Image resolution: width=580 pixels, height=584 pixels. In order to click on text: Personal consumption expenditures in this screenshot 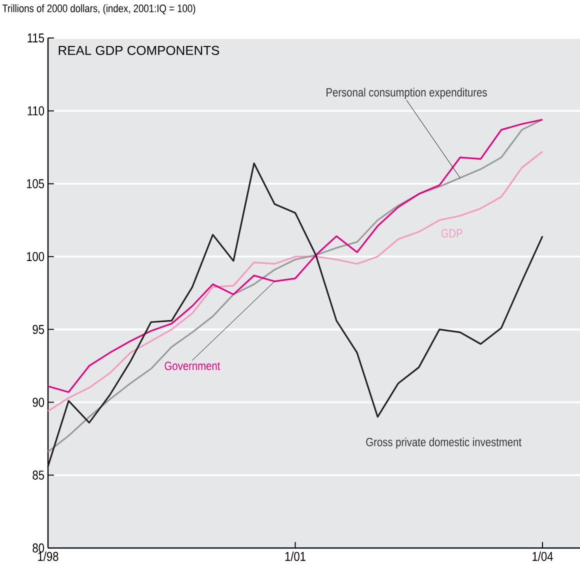, I will do `click(406, 93)`.